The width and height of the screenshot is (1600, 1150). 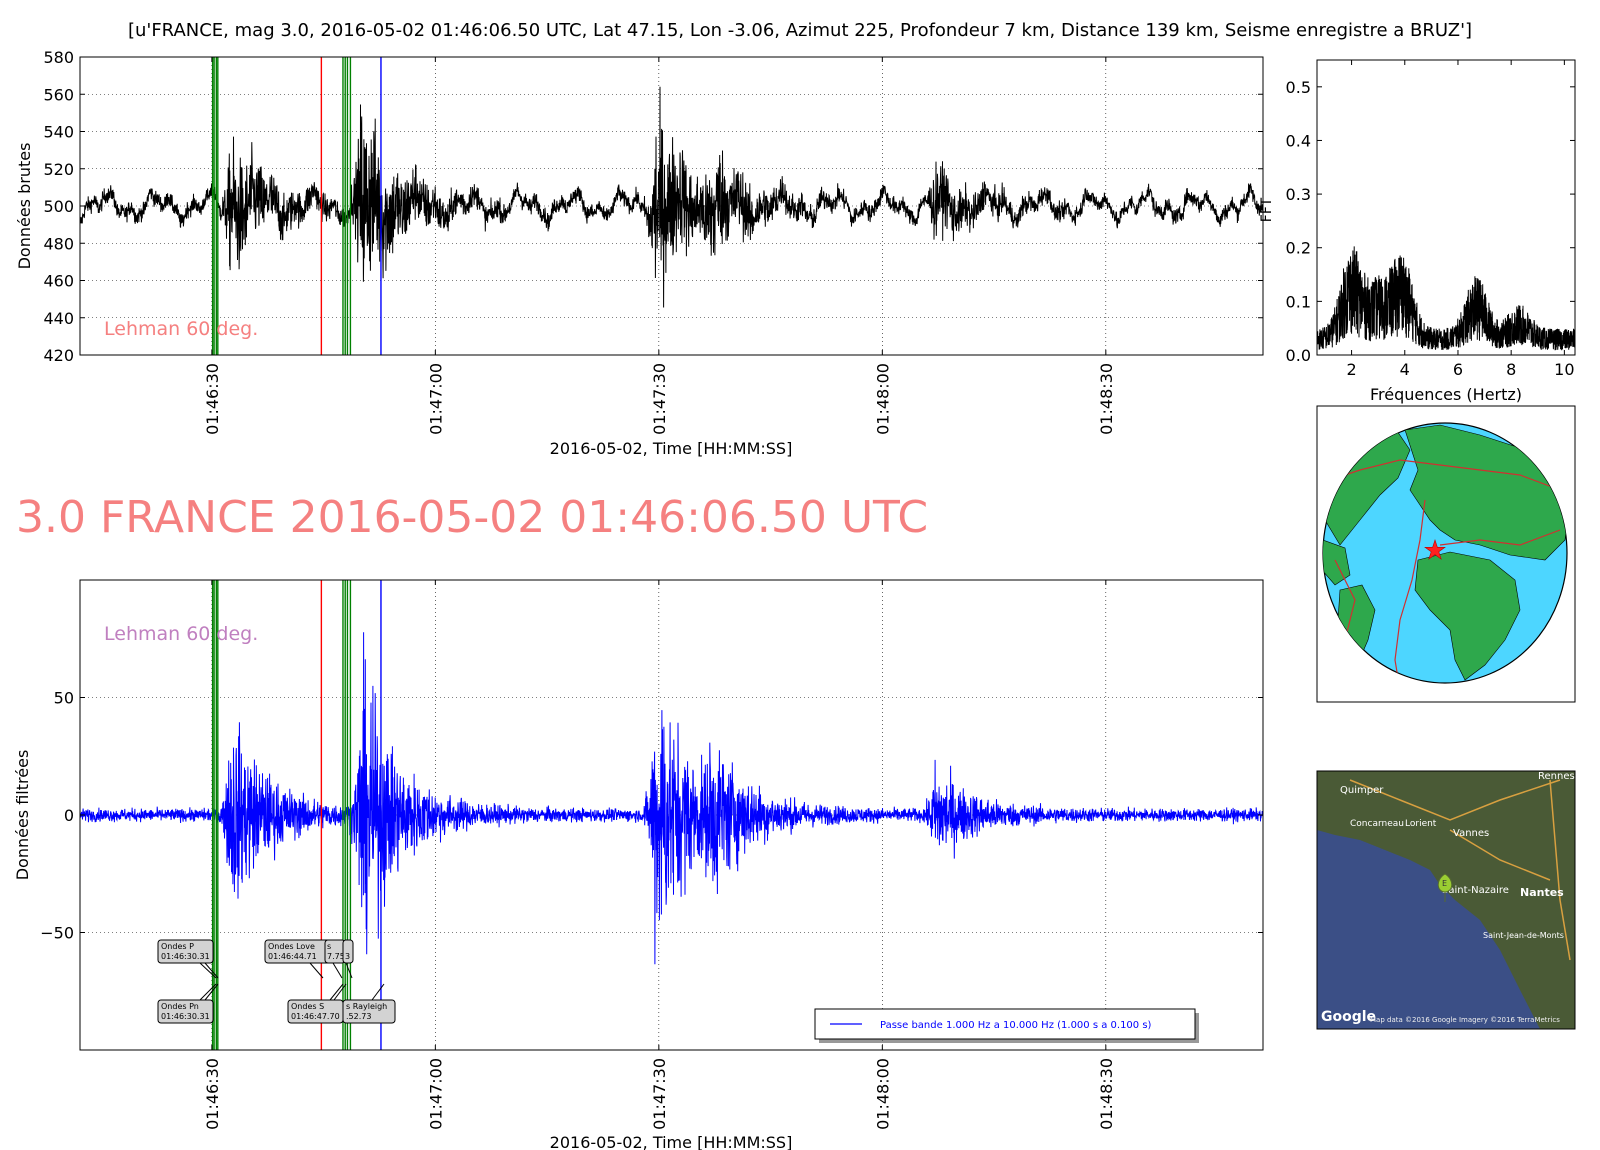 What do you see at coordinates (435, 1094) in the screenshot?
I see `x-tick-label: 01:47:00` at bounding box center [435, 1094].